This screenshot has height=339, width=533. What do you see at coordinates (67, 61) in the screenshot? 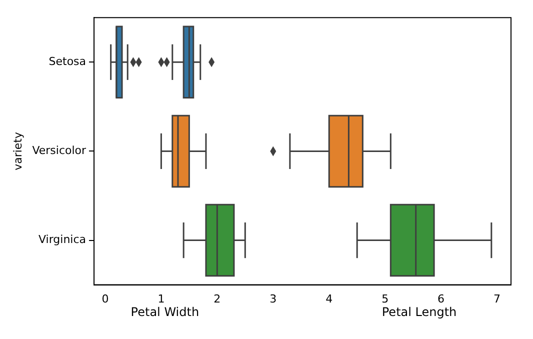
I see `y-tick-label: Setosa` at bounding box center [67, 61].